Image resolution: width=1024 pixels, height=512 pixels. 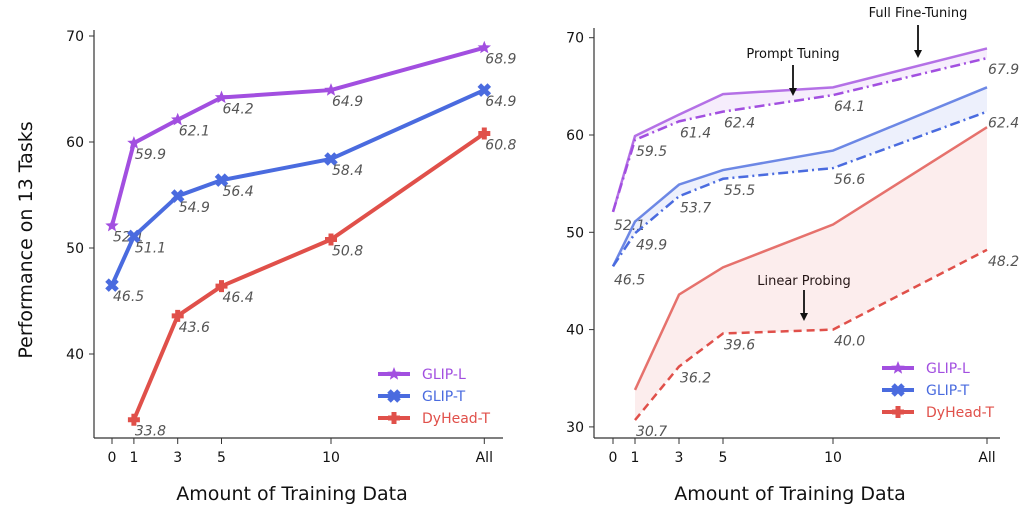 What do you see at coordinates (1003, 124) in the screenshot?
I see `glip-t-data-label: 62.4` at bounding box center [1003, 124].